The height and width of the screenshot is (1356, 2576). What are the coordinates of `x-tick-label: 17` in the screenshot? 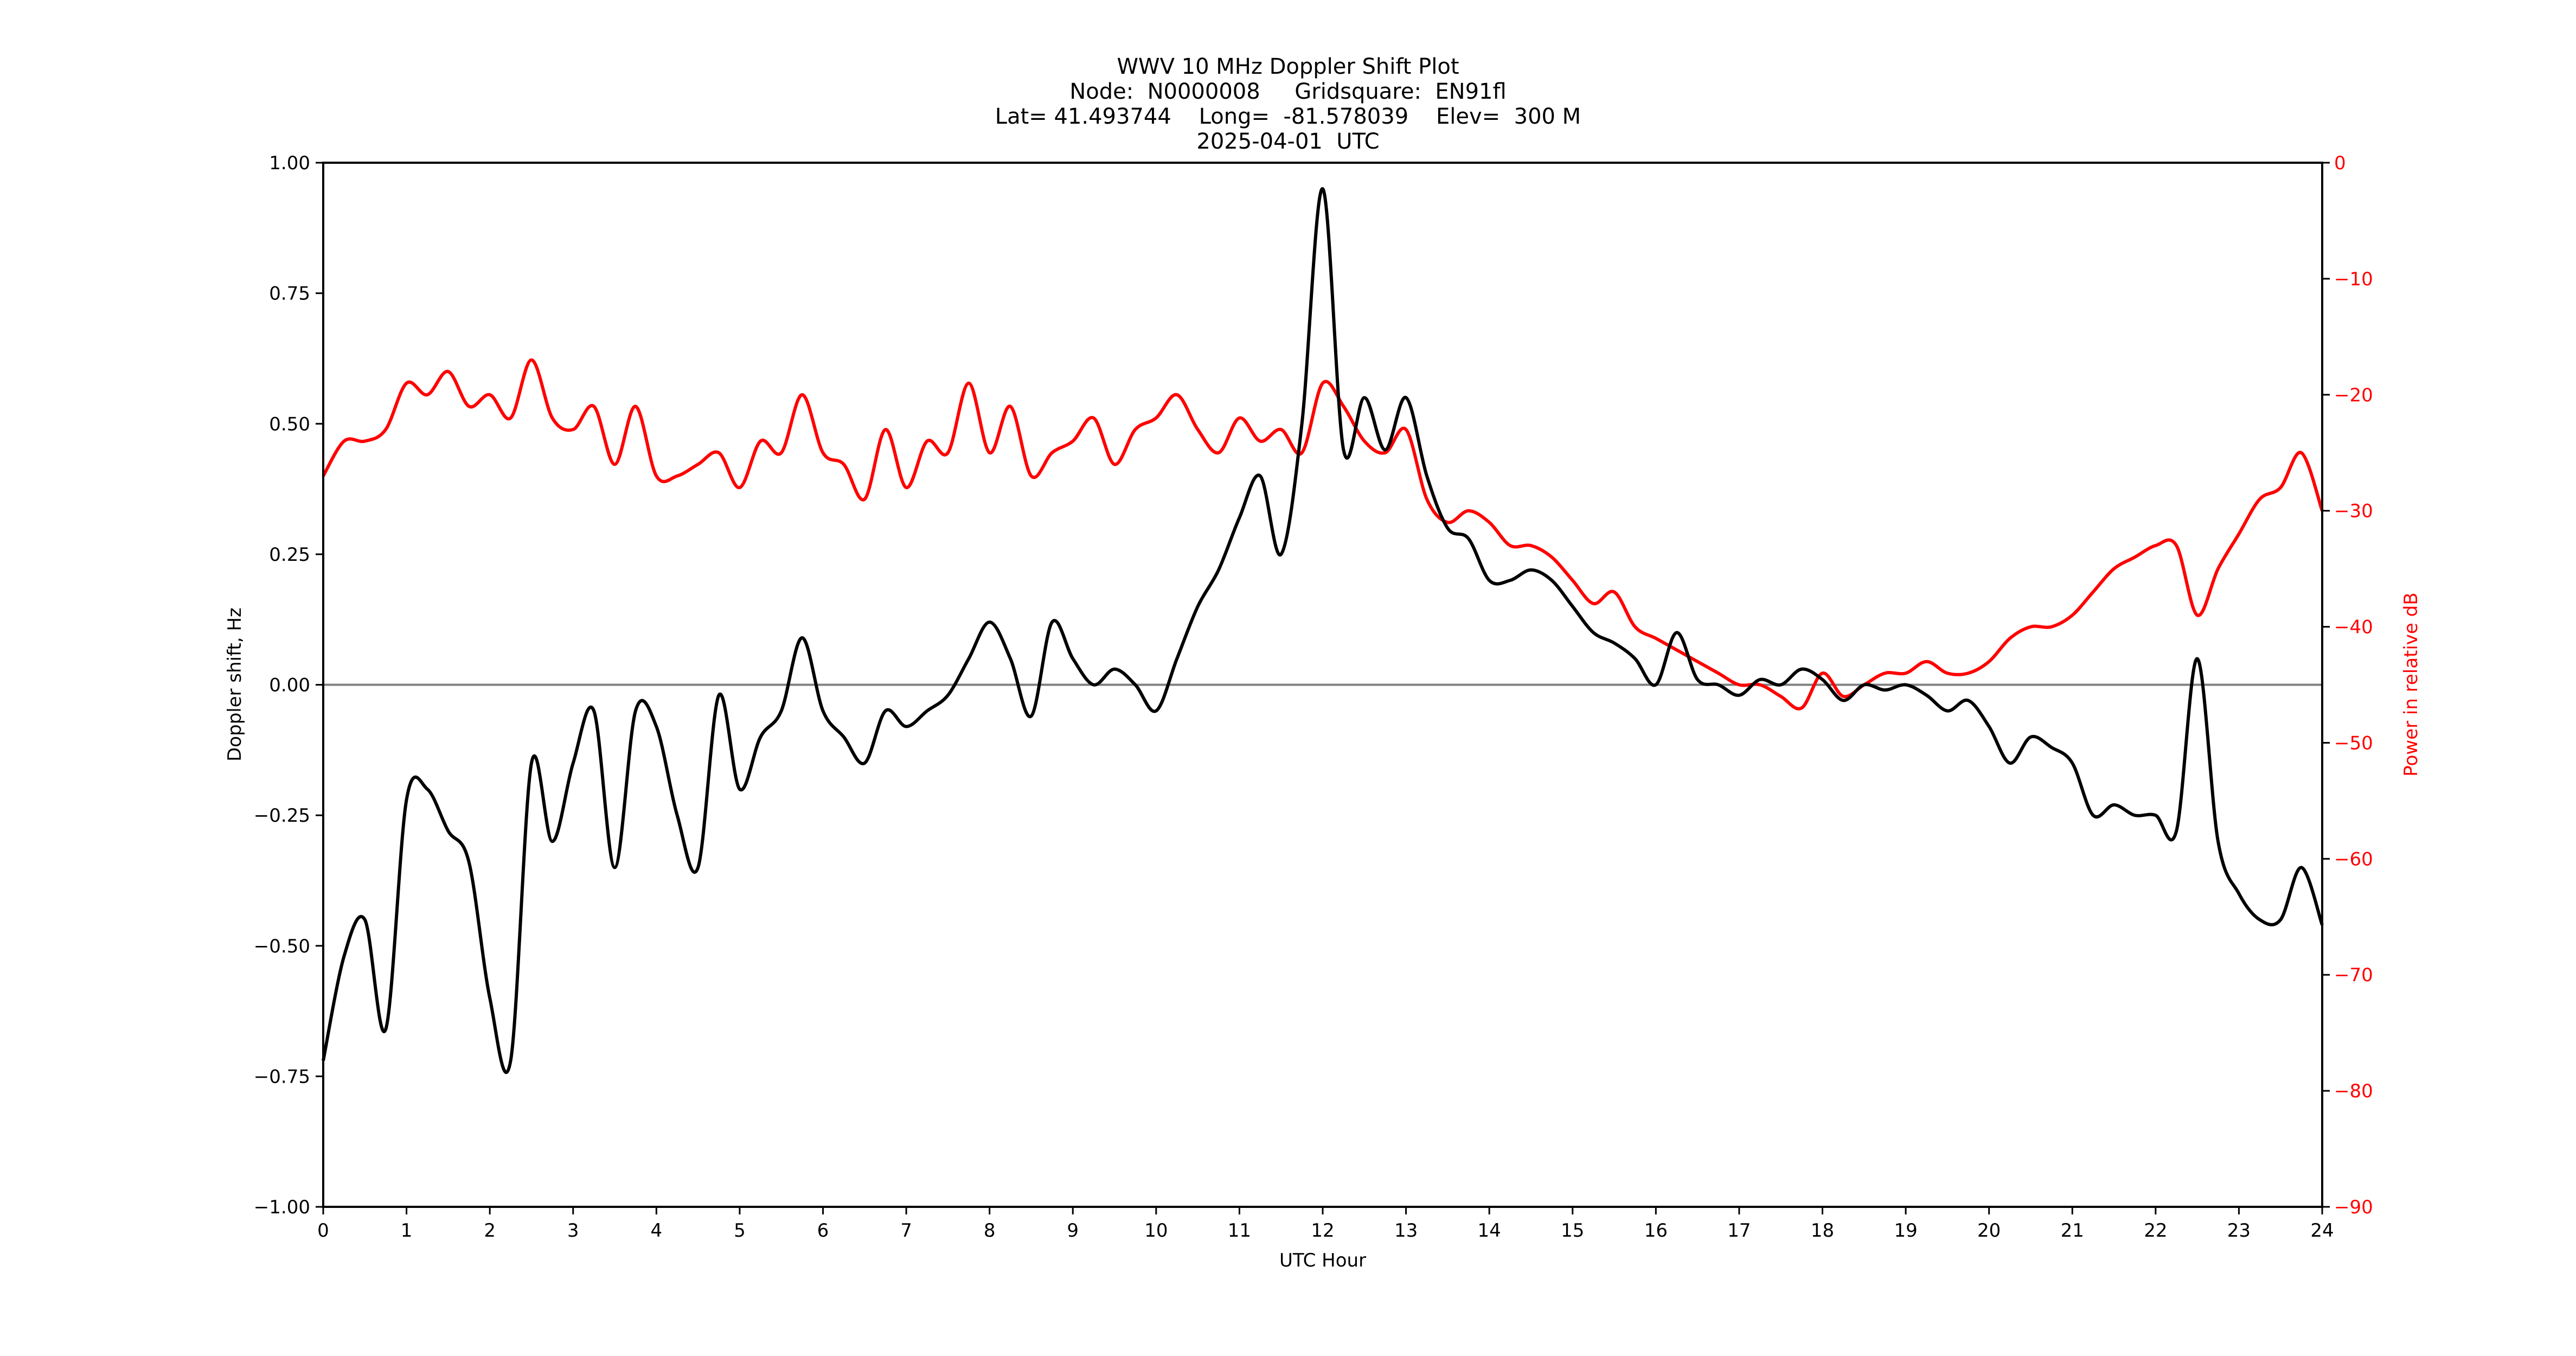 It's located at (1739, 1231).